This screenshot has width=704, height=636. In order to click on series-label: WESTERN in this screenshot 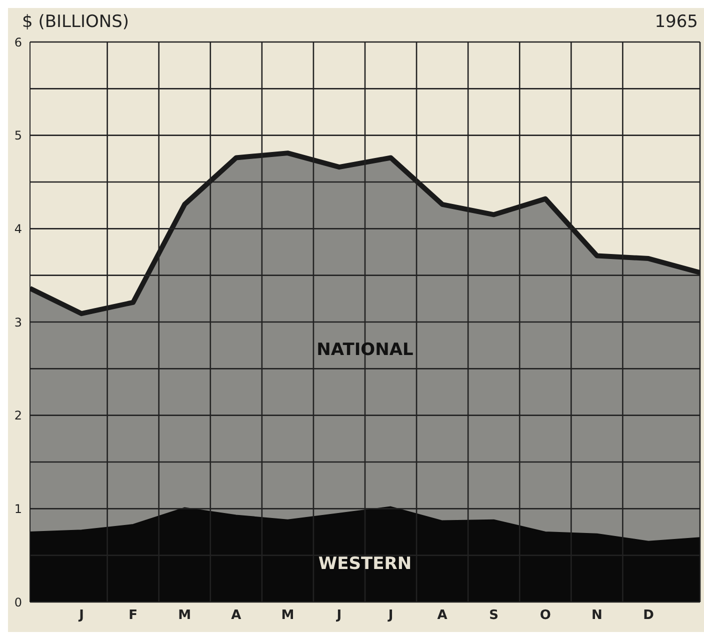, I will do `click(365, 564)`.